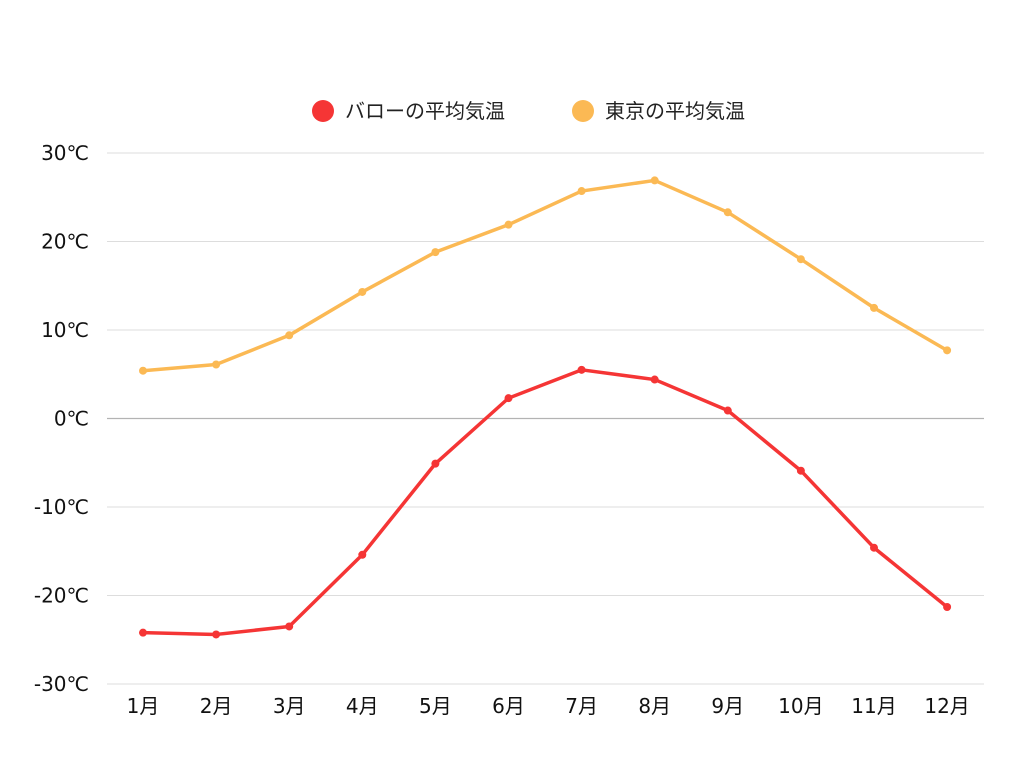 This screenshot has width=1024, height=768. Describe the element at coordinates (216, 706) in the screenshot. I see `x-tick-label: 2月` at that location.